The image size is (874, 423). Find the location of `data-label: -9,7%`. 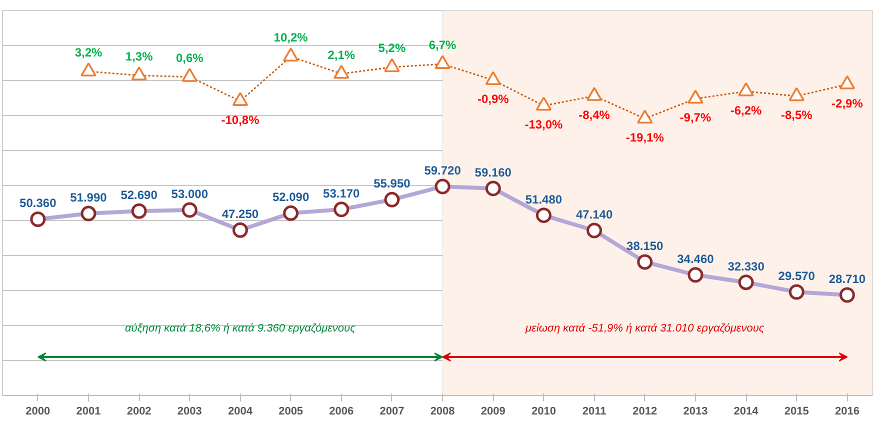

data-label: -9,7% is located at coordinates (696, 117).